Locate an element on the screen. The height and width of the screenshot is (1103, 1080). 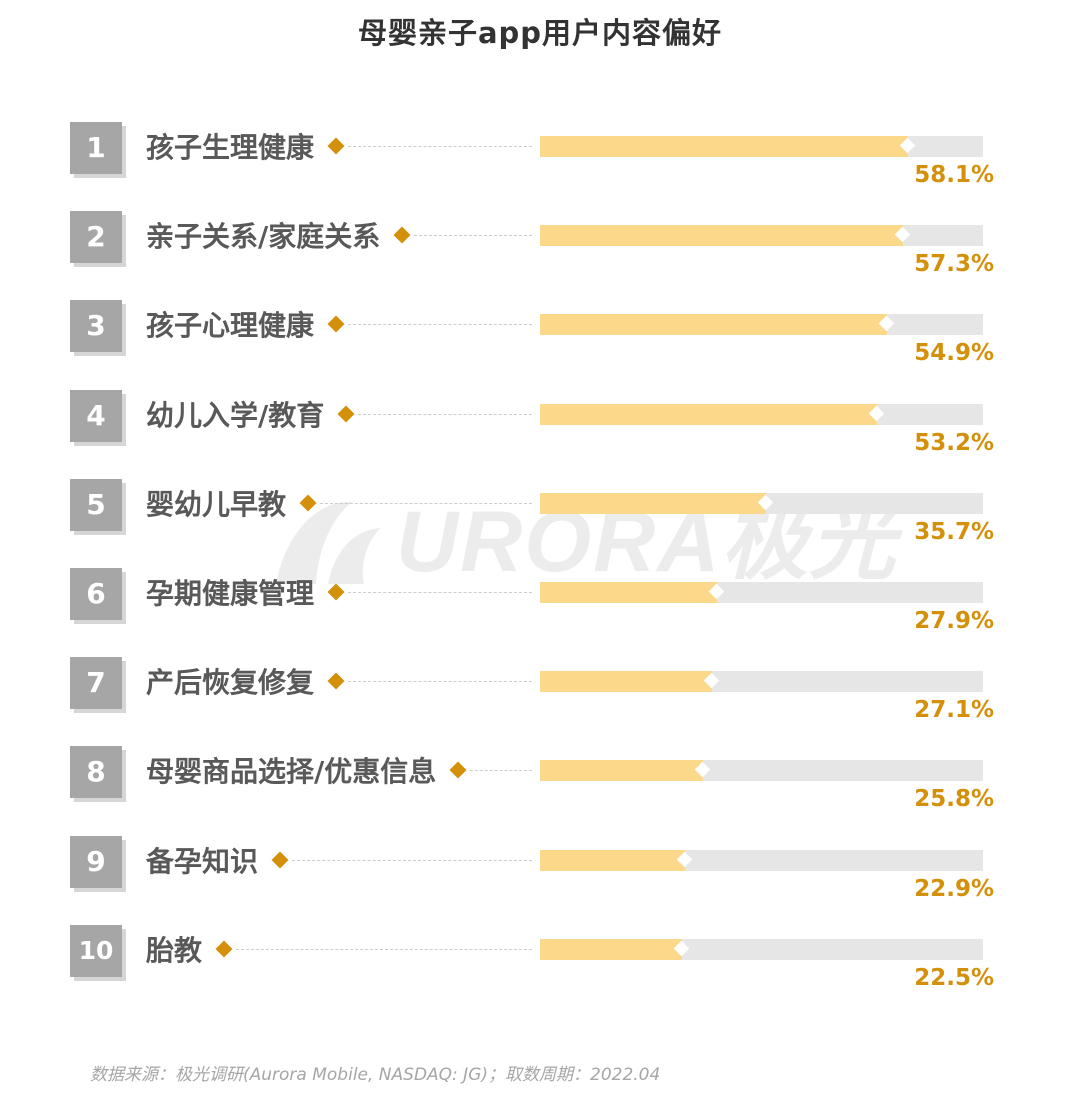
bar-row: 9 备孕知识 22.9% is located at coordinates (540, 881).